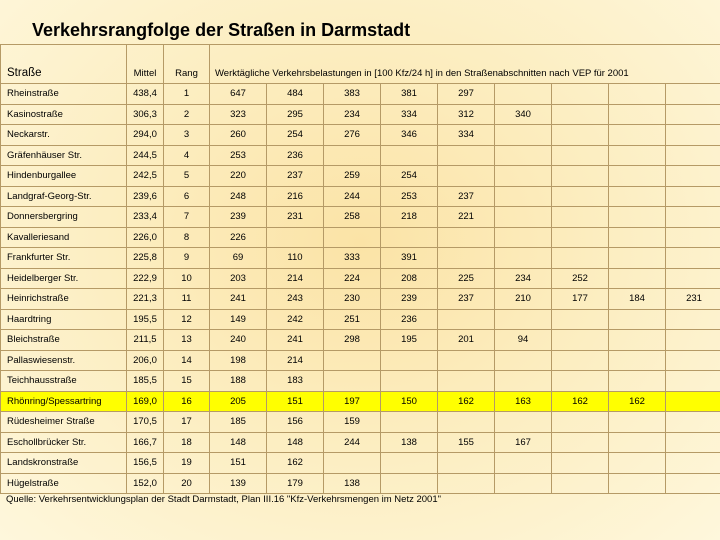 The height and width of the screenshot is (540, 720). What do you see at coordinates (186, 442) in the screenshot?
I see `rank-cell: 18` at bounding box center [186, 442].